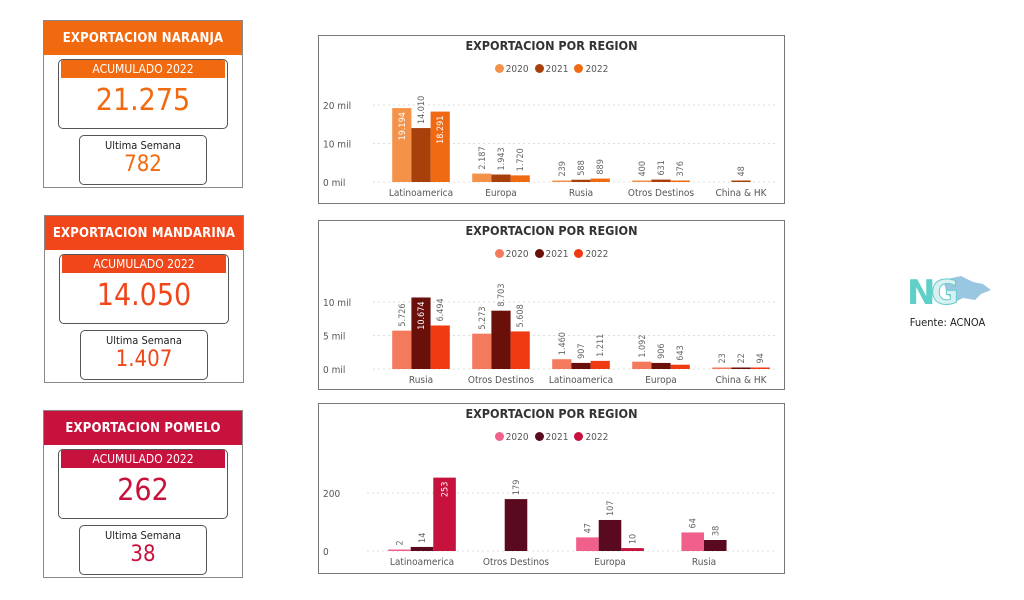 This screenshot has width=1024, height=600. I want to click on data-label: 1.943, so click(502, 158).